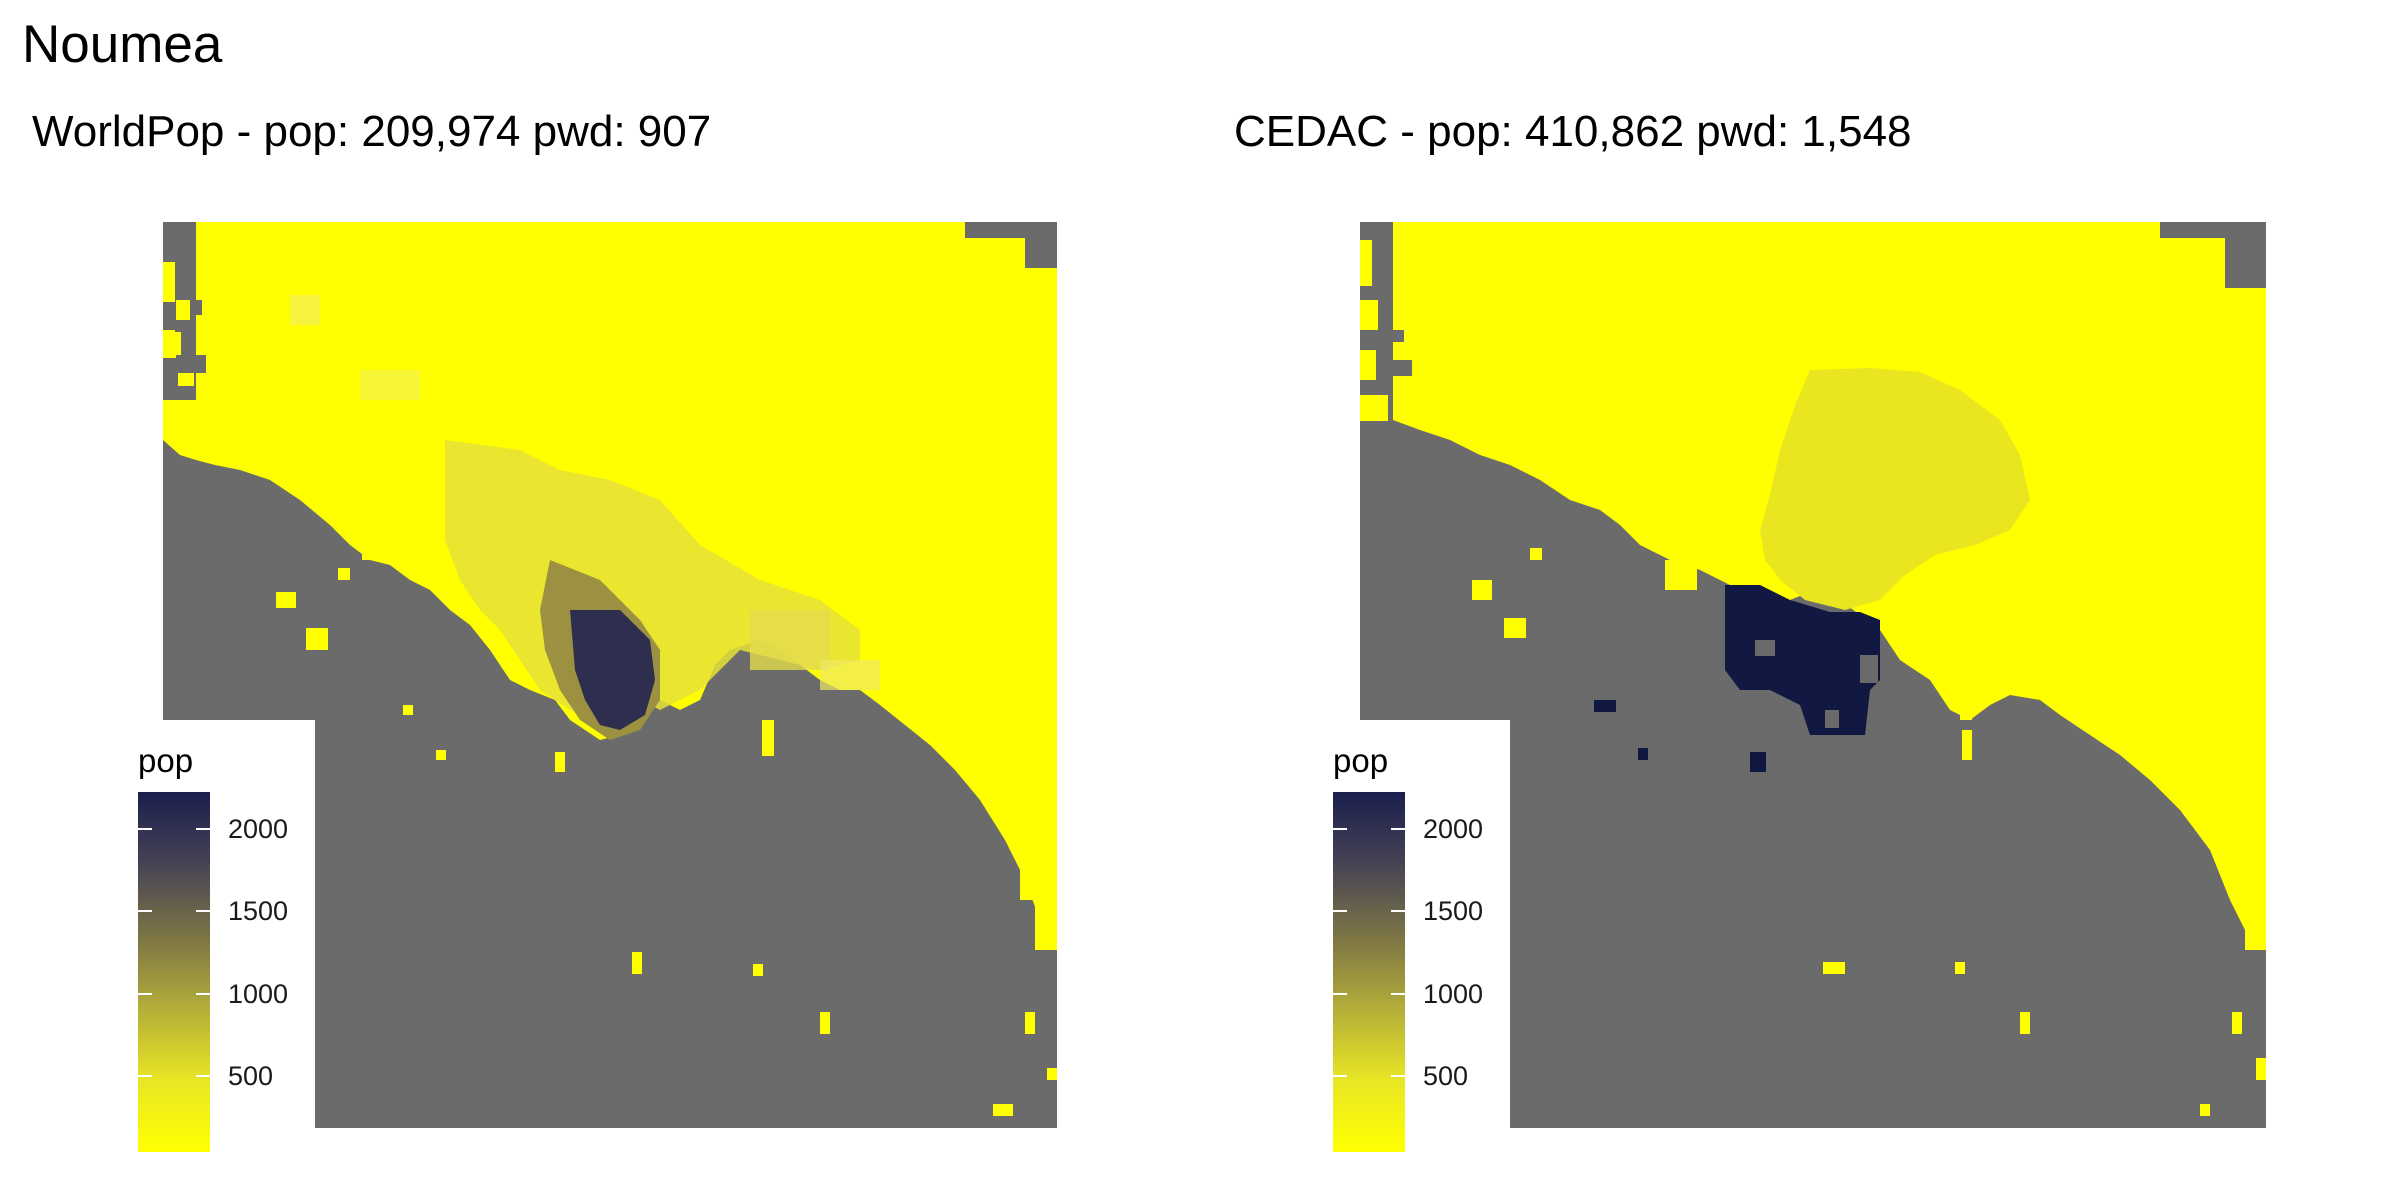 Image resolution: width=2400 pixels, height=1200 pixels. Describe the element at coordinates (1453, 911) in the screenshot. I see `cedac-legend-tick-label: 1500` at that location.